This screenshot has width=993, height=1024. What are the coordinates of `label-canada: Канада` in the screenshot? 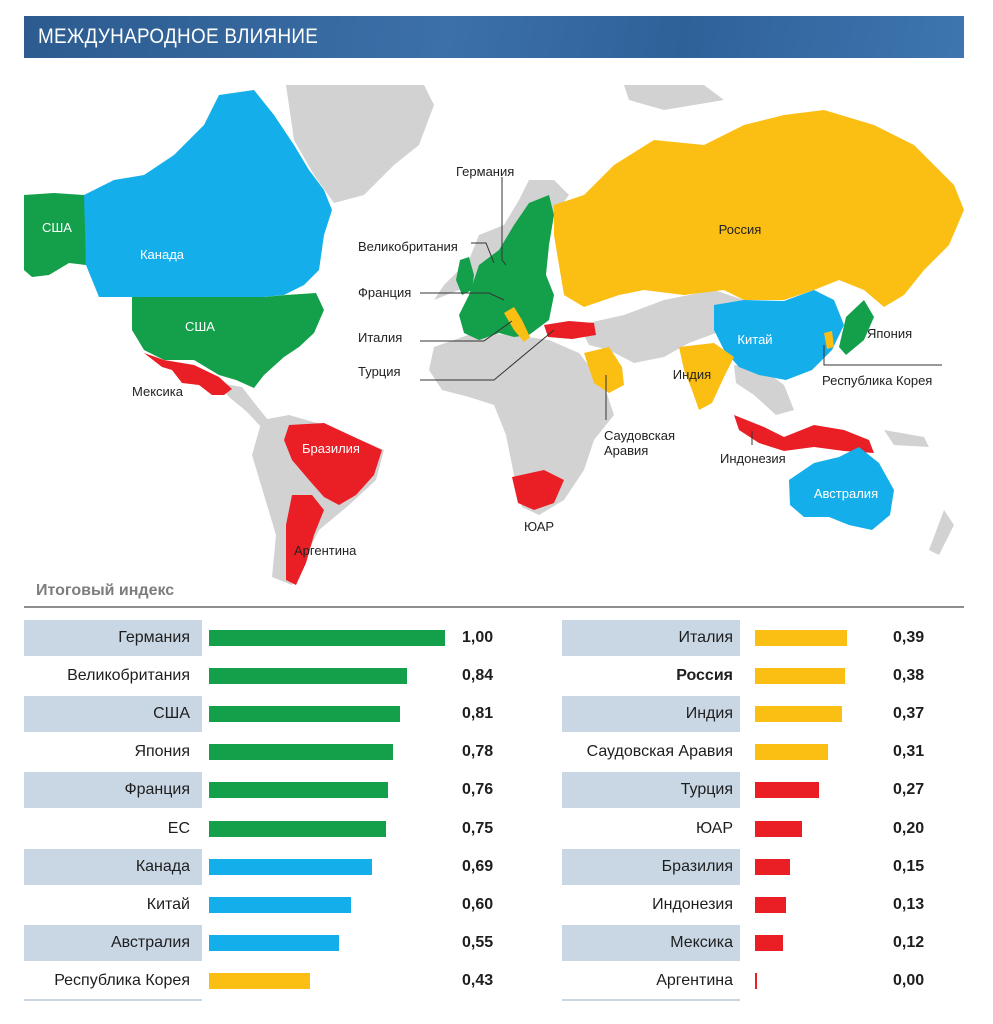 It's located at (162, 254).